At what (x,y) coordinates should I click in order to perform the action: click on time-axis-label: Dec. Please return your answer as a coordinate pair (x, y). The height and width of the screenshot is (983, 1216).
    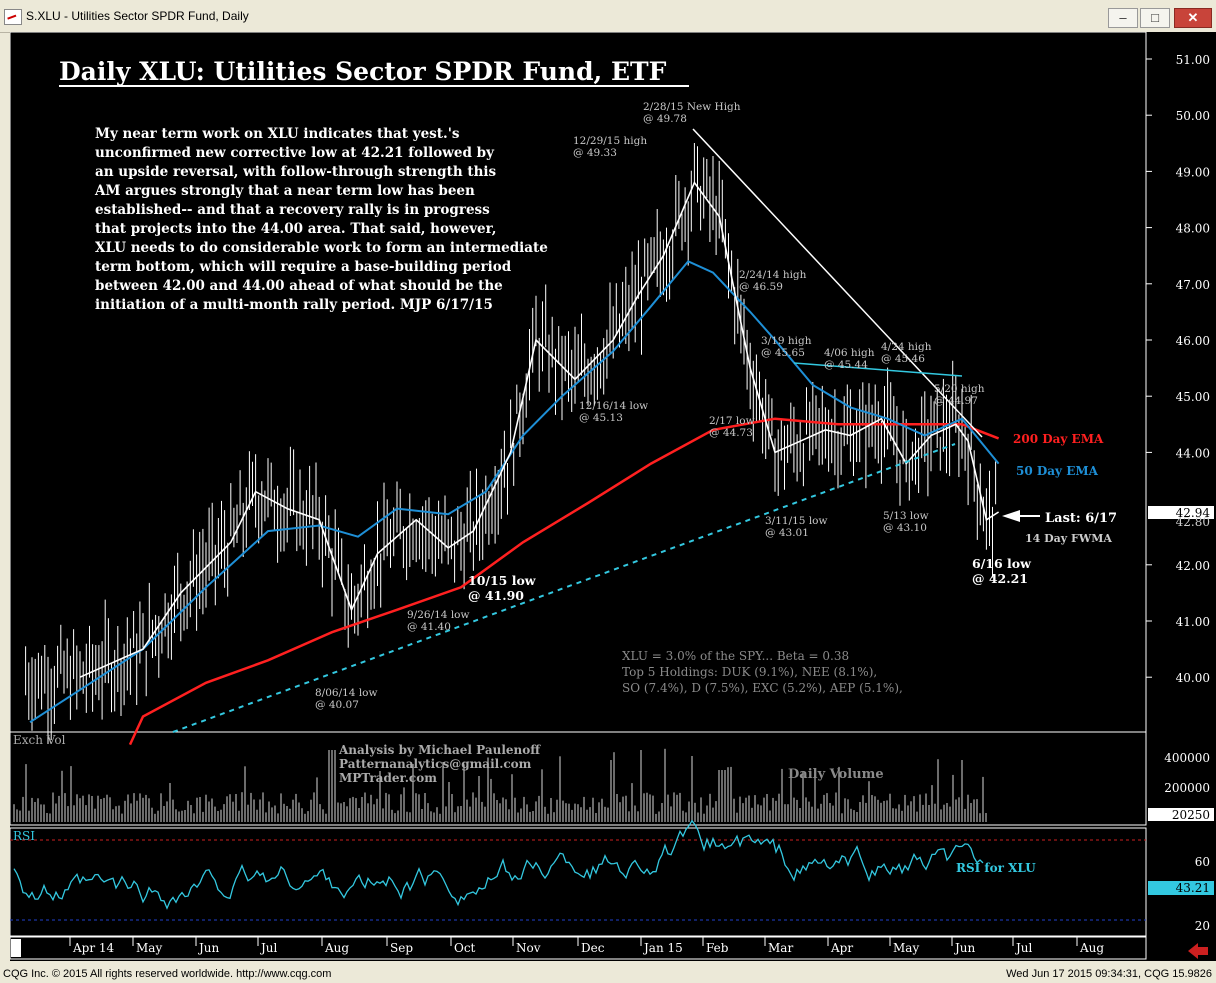
    Looking at the image, I should click on (593, 948).